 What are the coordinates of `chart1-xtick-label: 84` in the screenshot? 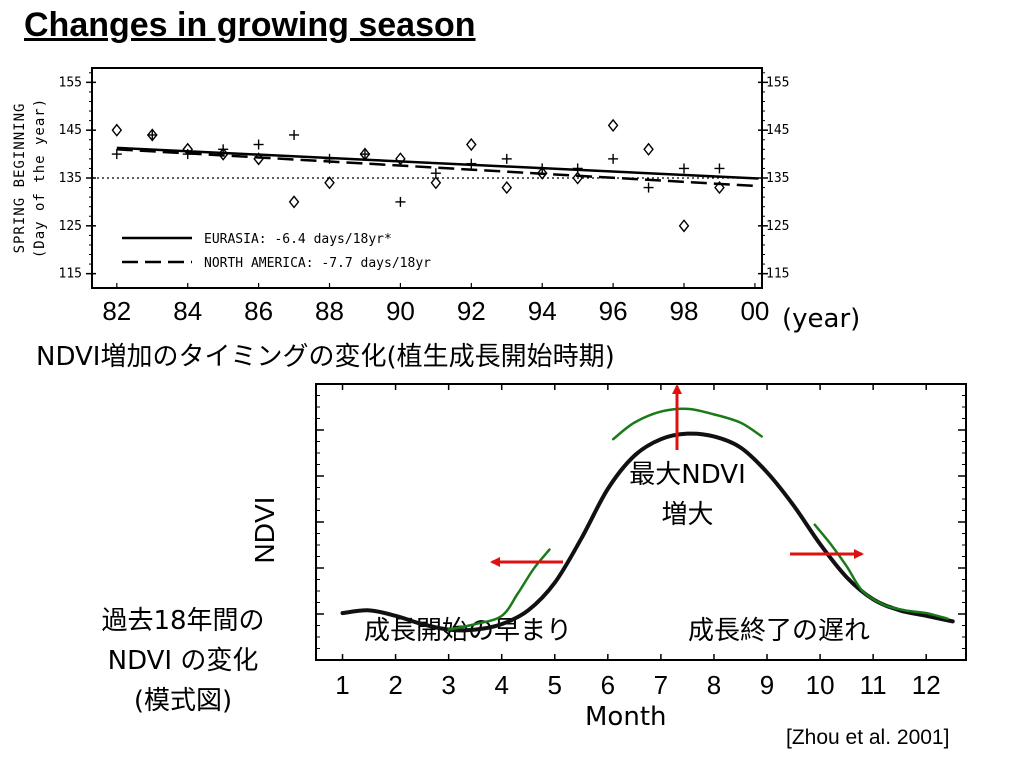 It's located at (187, 311).